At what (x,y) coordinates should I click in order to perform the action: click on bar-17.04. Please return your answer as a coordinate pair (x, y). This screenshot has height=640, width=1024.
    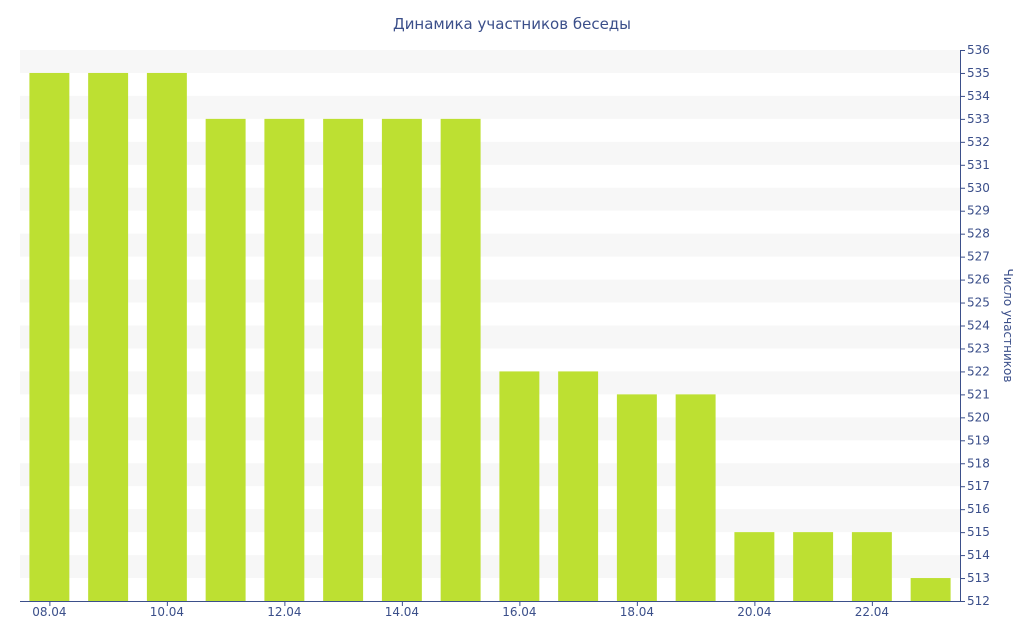
    Looking at the image, I should click on (578, 486).